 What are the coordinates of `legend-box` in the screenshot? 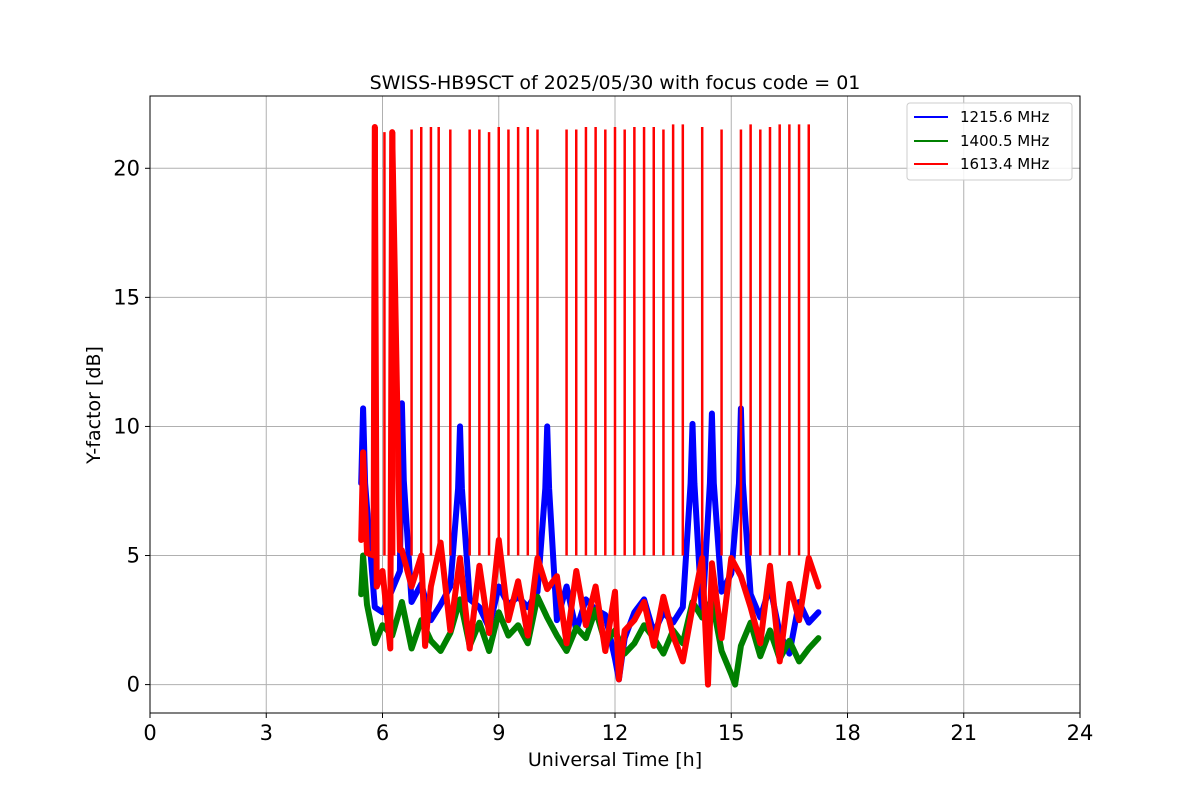 It's located at (989, 141).